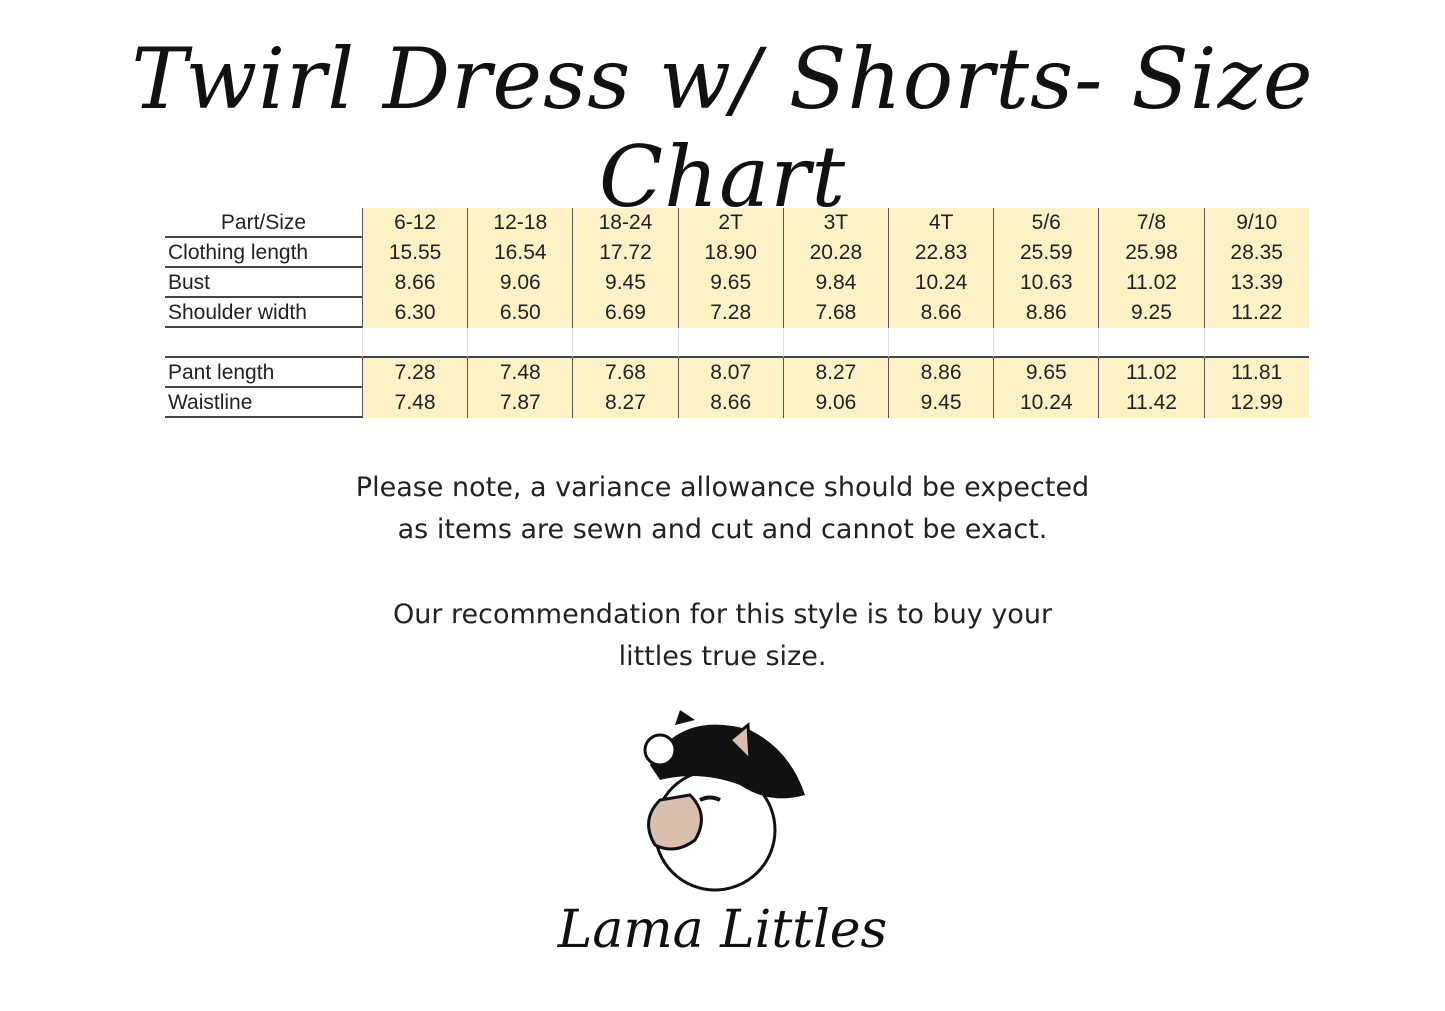  What do you see at coordinates (263, 403) in the screenshot?
I see `row-label: Waistline` at bounding box center [263, 403].